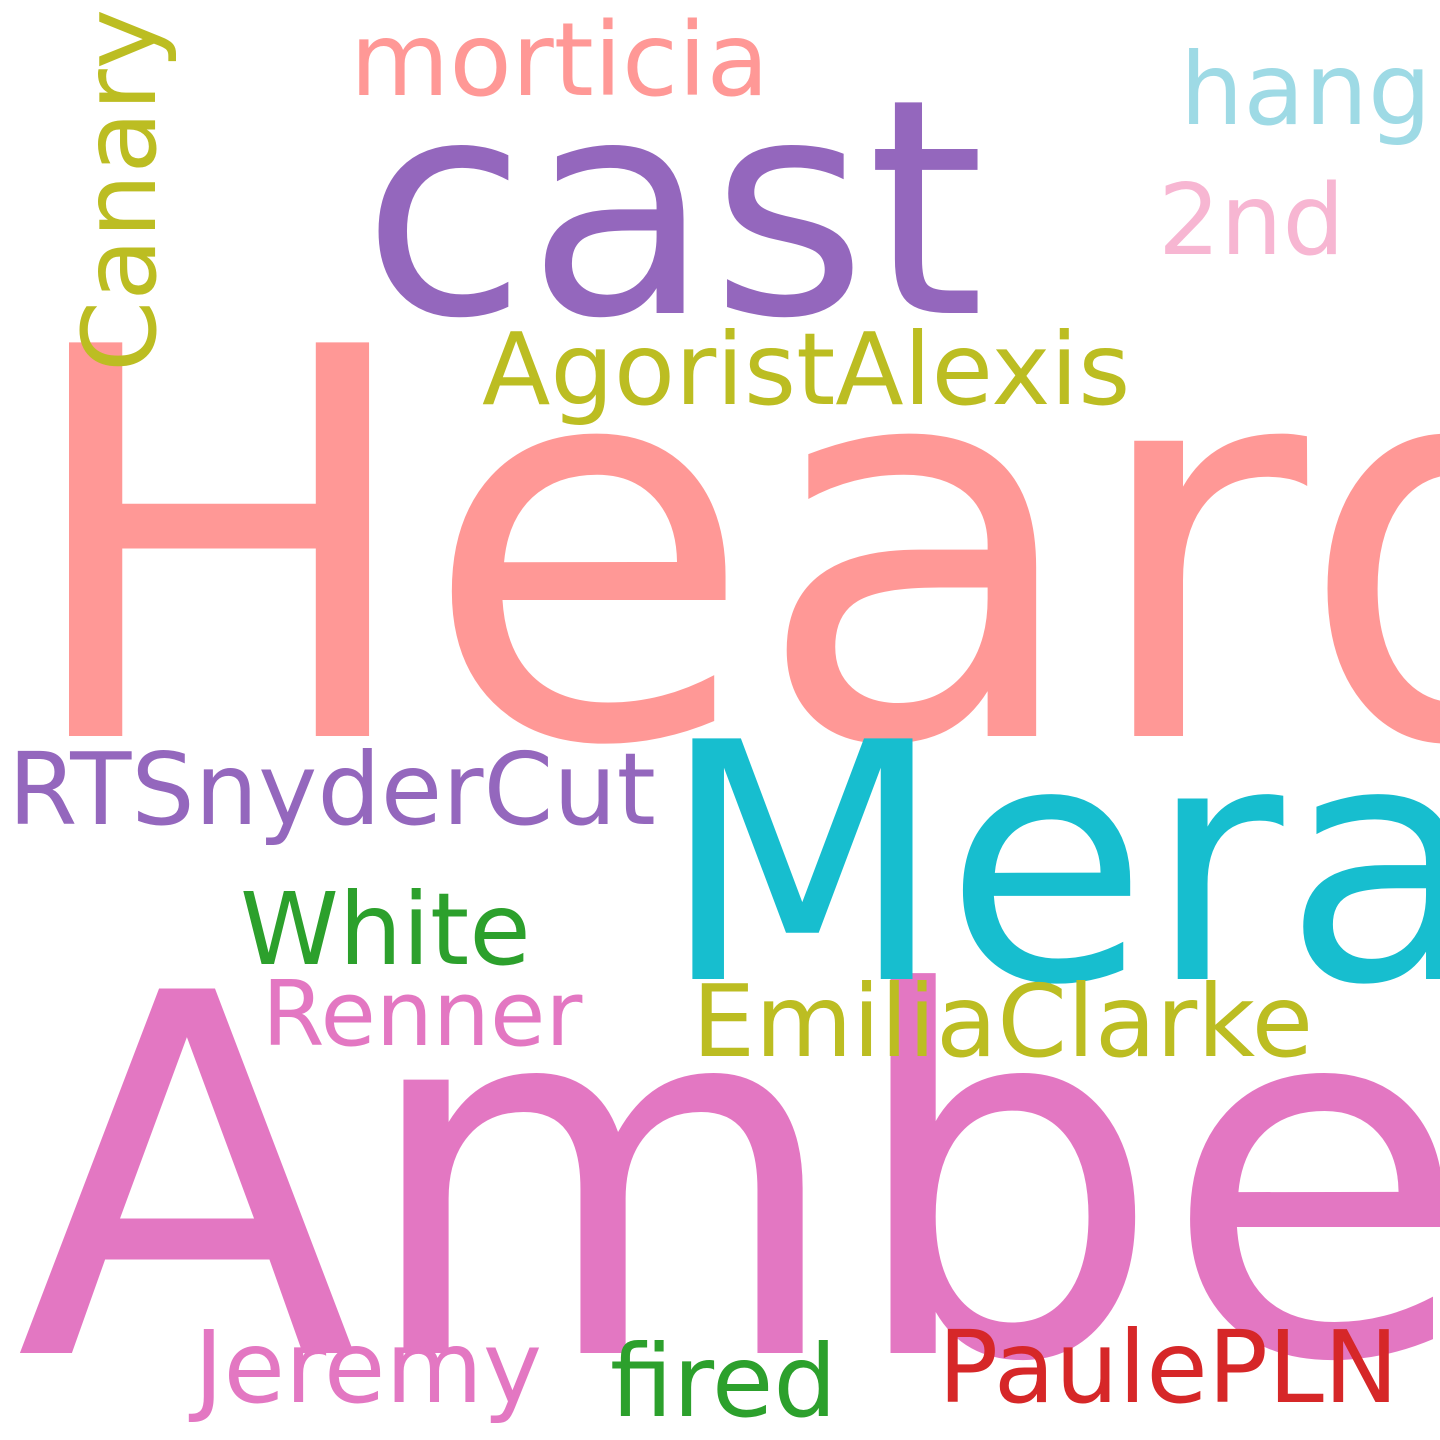  Describe the element at coordinates (673, 209) in the screenshot. I see `word-cast: cast` at that location.